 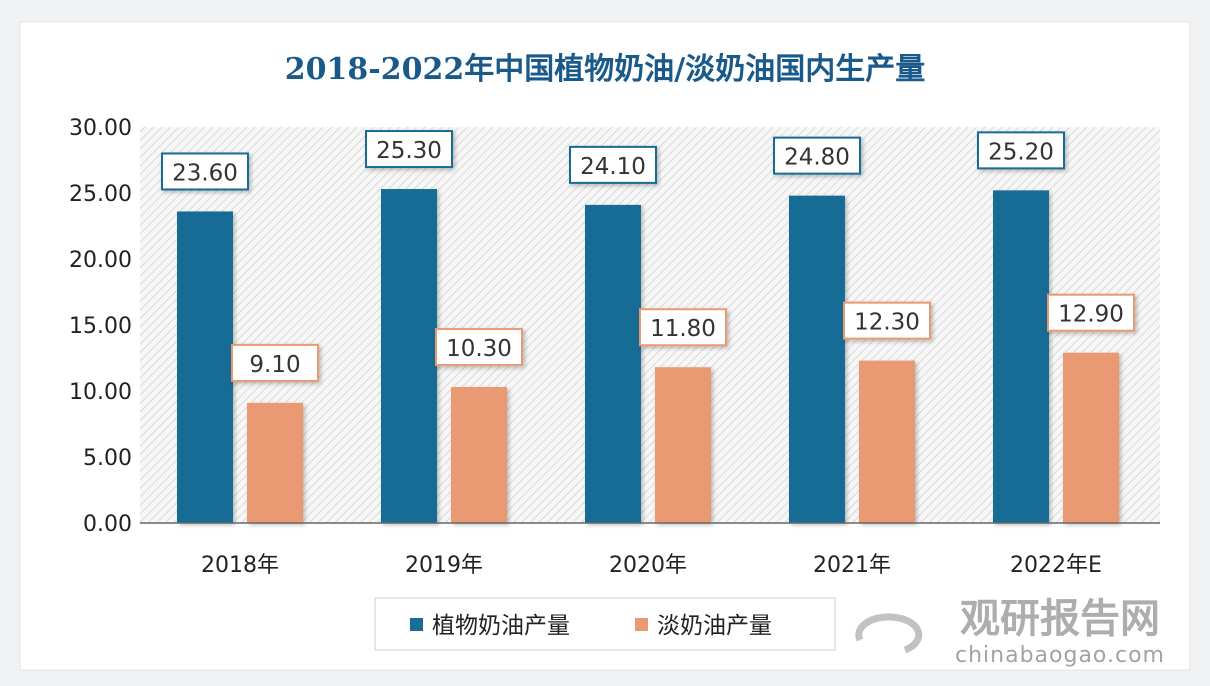 What do you see at coordinates (605, 624) in the screenshot?
I see `legend` at bounding box center [605, 624].